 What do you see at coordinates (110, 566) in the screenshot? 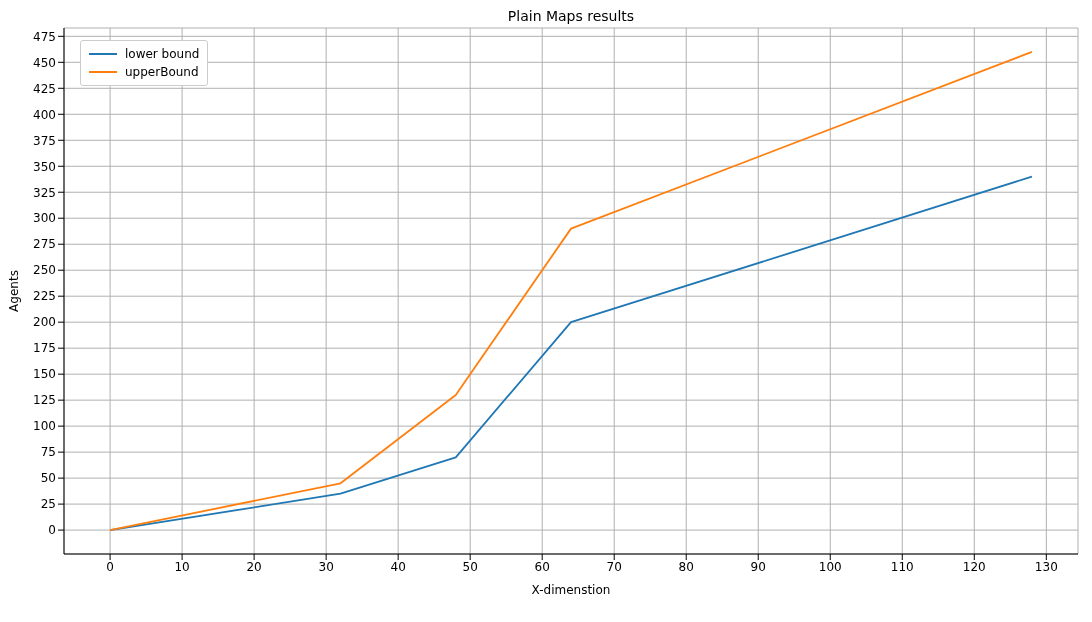
I see `x-tick-label: 0` at bounding box center [110, 566].